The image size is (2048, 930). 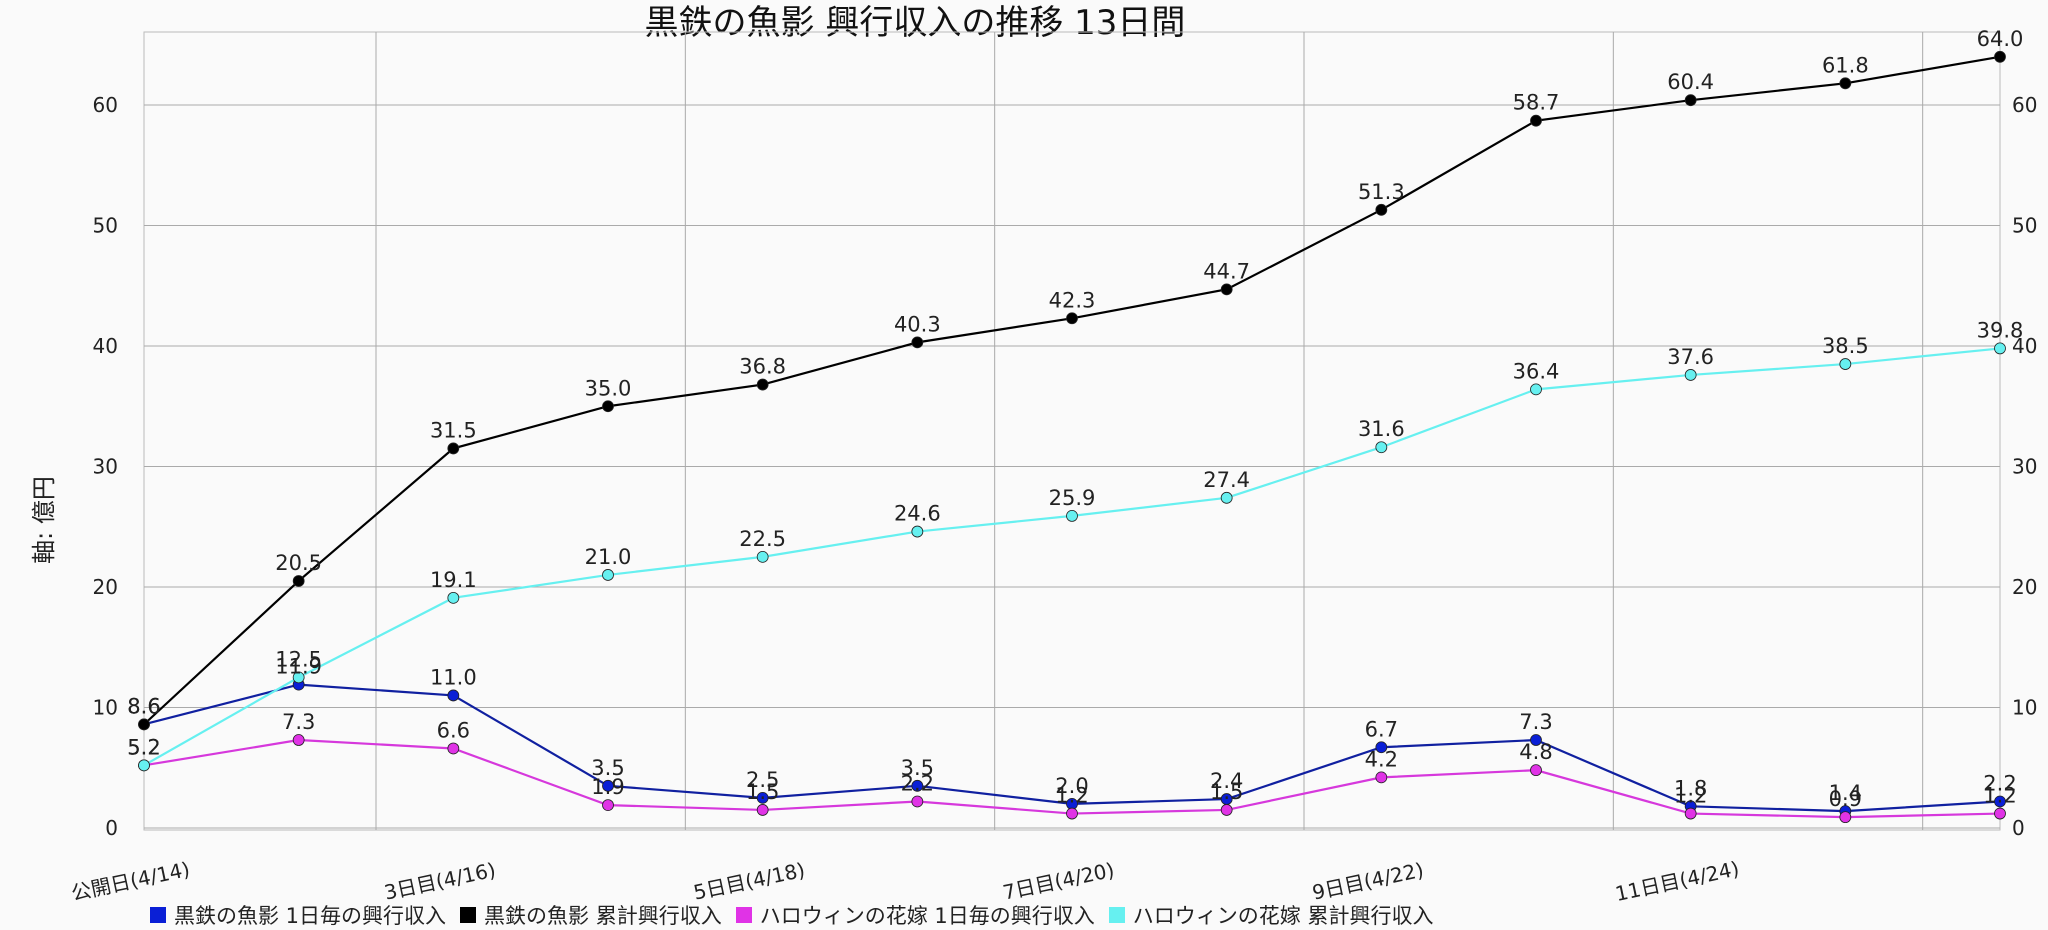 I want to click on data-label: 11.9, so click(x=298, y=667).